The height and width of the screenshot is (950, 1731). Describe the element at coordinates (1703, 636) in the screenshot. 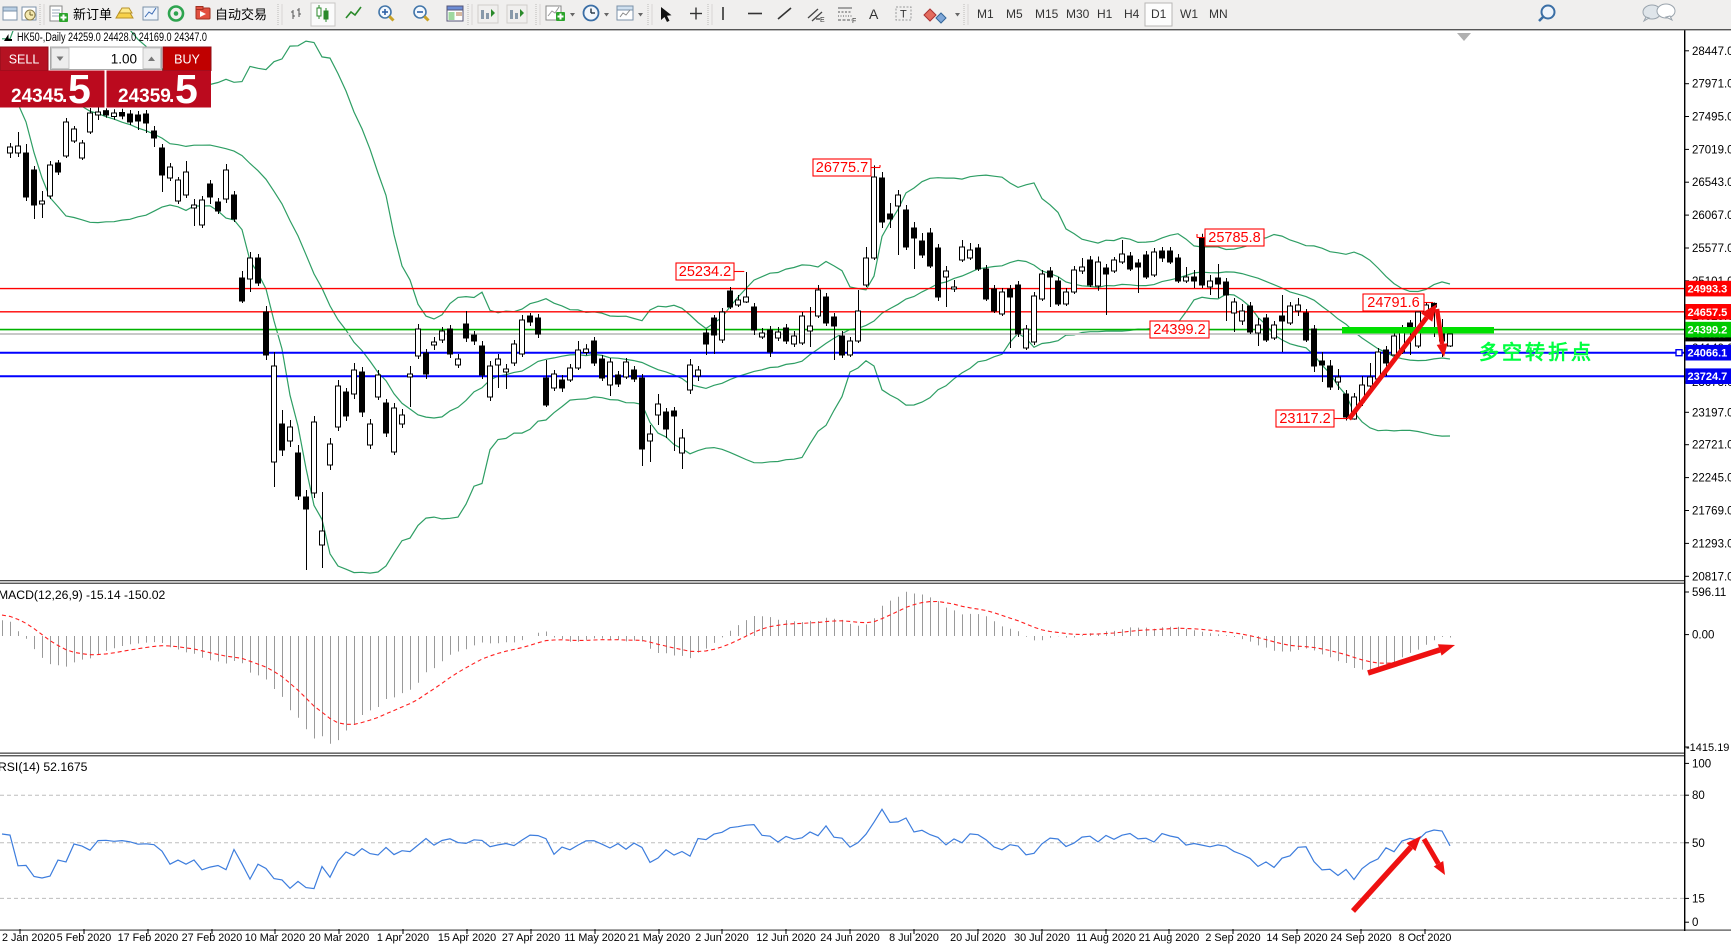

I see `svg-text: 0.00` at that location.